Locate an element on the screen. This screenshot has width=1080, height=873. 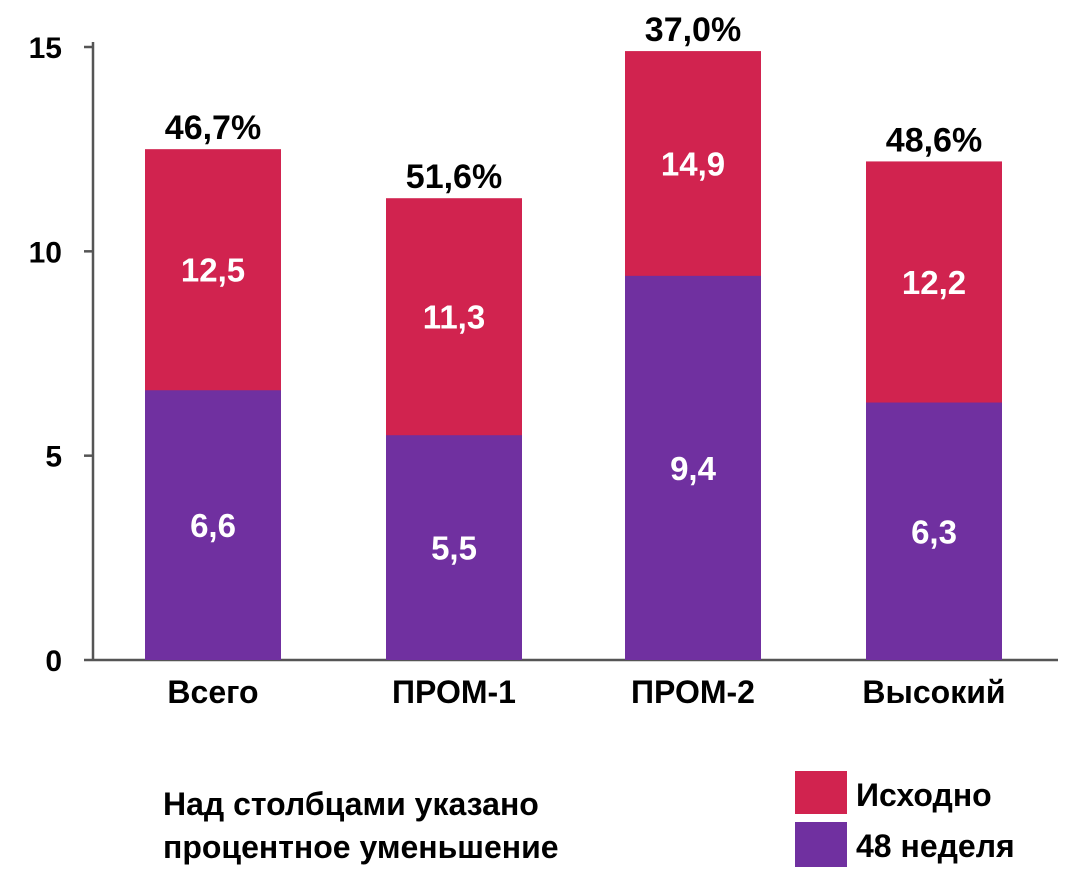
value-label-week48: 5,5 is located at coordinates (454, 548).